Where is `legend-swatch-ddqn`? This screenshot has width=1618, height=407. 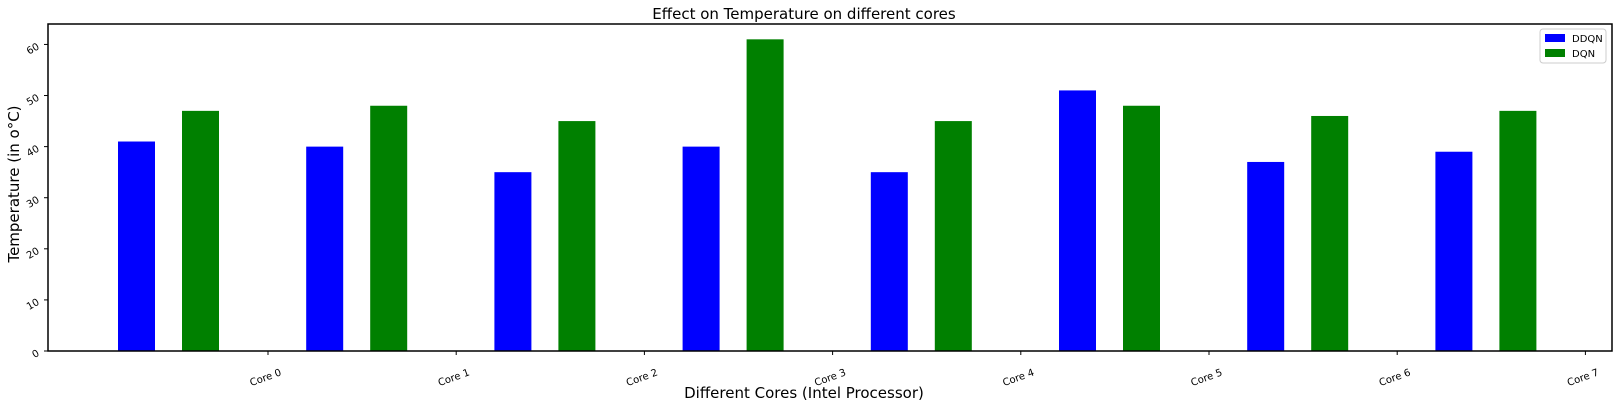 legend-swatch-ddqn is located at coordinates (1555, 38).